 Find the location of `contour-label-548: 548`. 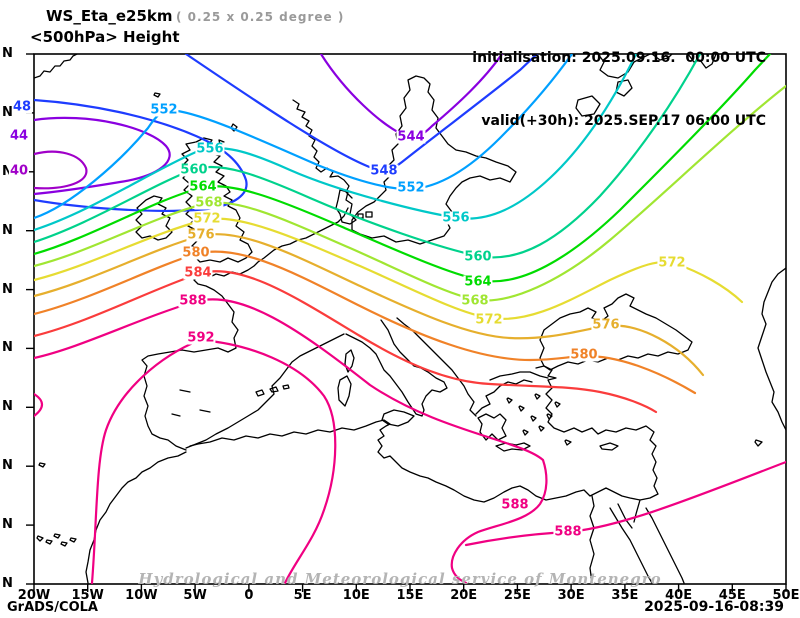

contour-label-548: 548 is located at coordinates (384, 171).